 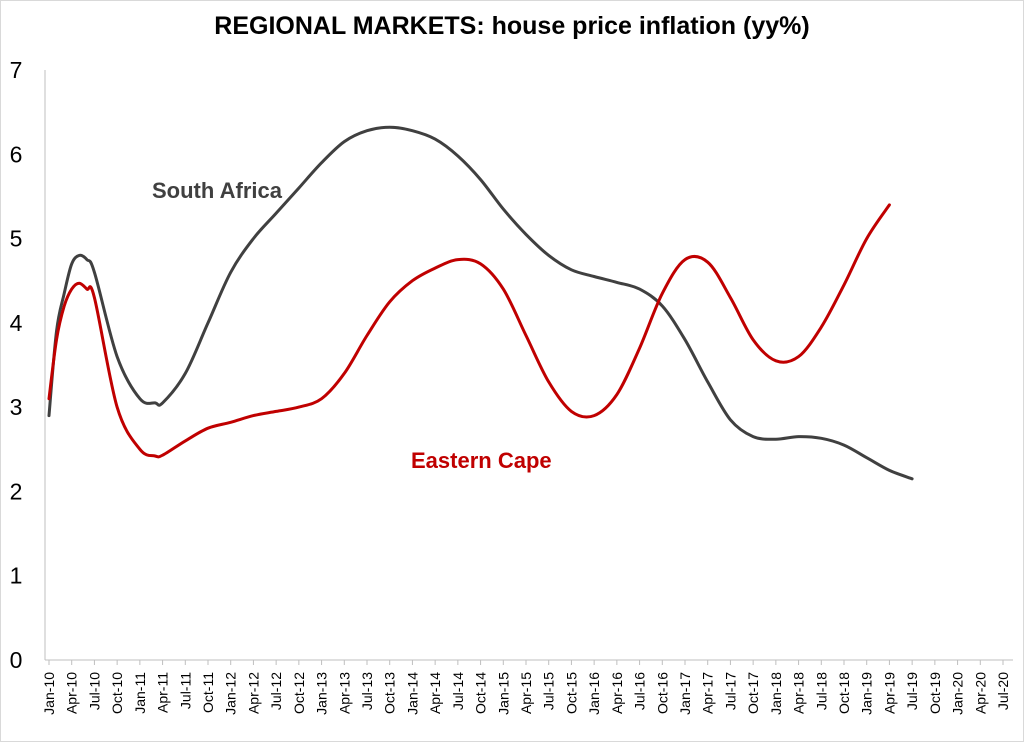 I want to click on y-tick-label: 0, so click(x=16, y=660).